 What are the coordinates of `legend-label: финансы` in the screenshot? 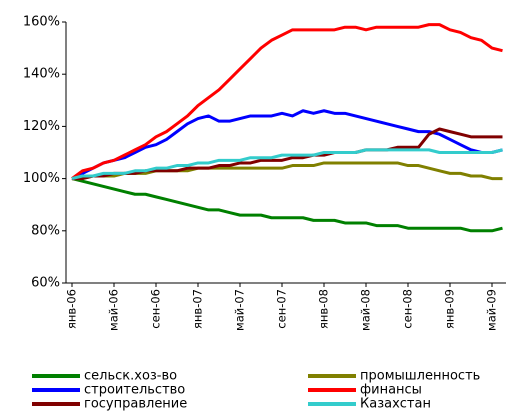 It's located at (391, 390).